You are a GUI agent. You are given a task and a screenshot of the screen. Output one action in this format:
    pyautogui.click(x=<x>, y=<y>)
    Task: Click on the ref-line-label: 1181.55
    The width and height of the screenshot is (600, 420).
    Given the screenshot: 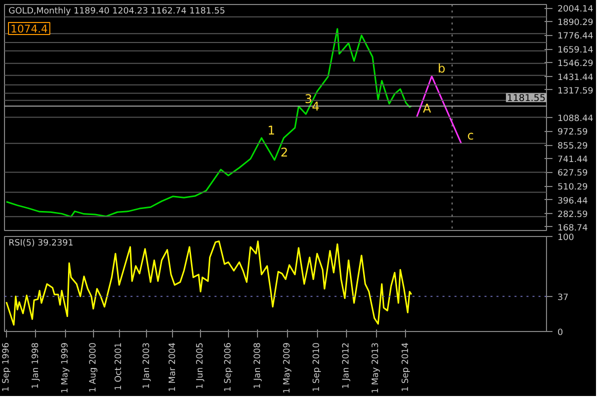 What is the action you would take?
    pyautogui.click(x=526, y=98)
    